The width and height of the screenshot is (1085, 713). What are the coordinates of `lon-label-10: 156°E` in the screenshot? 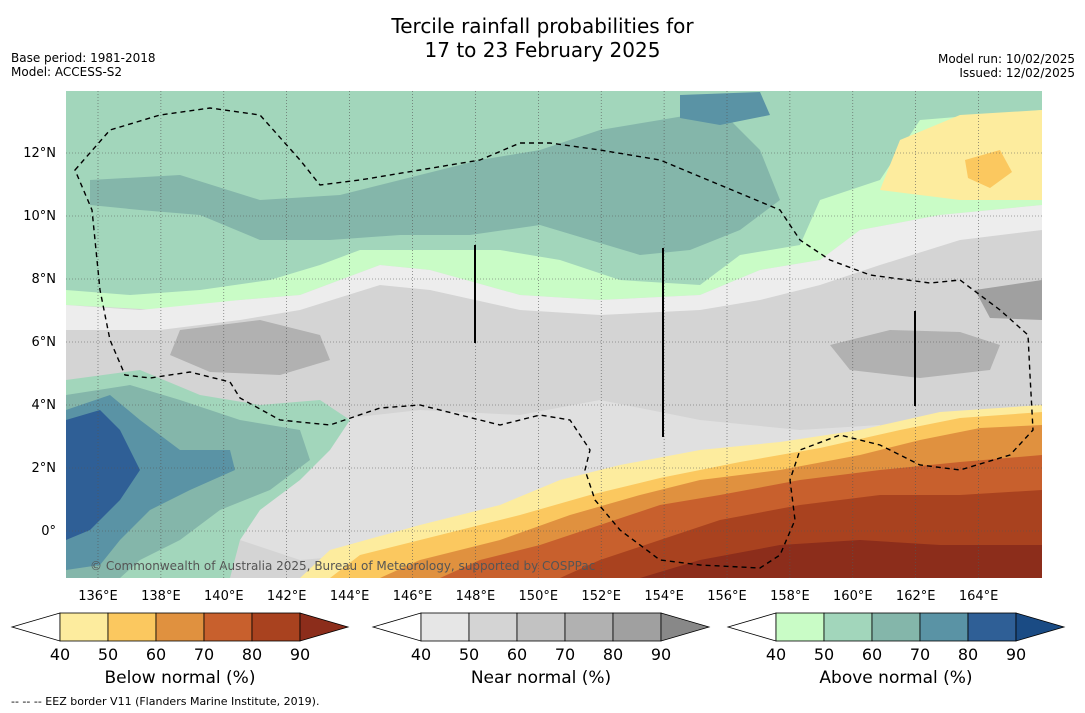 It's located at (727, 596).